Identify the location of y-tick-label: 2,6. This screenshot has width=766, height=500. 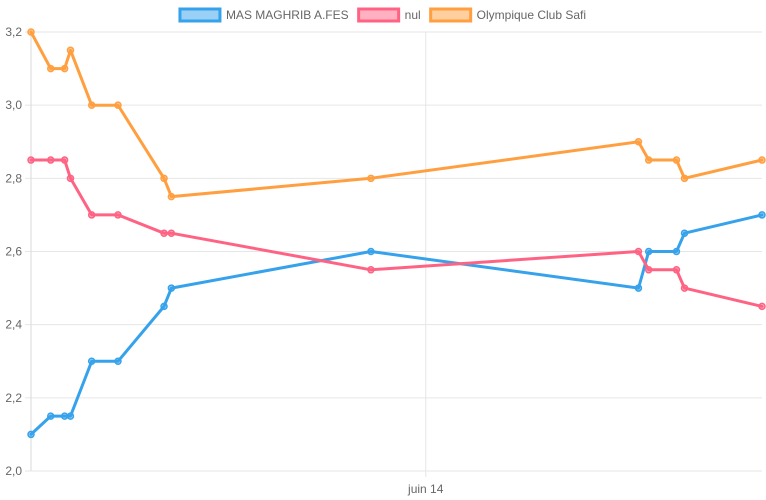
(13, 252).